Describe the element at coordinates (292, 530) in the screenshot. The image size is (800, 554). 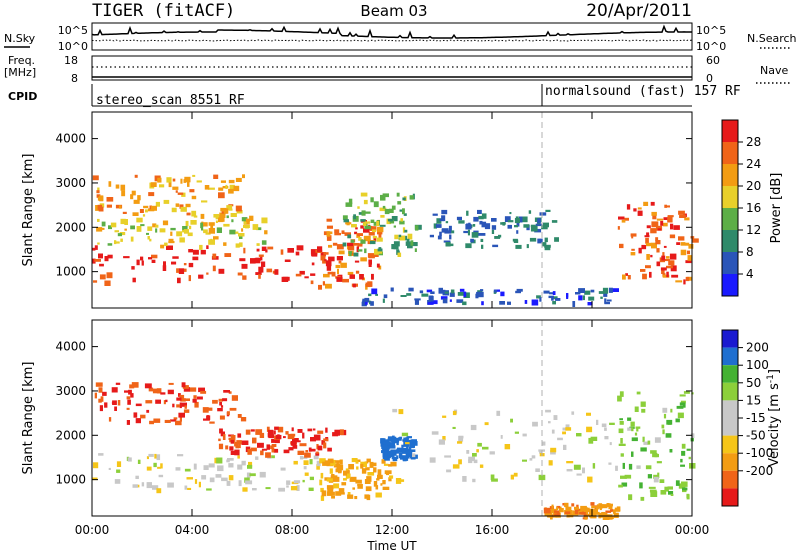
I see `x-tick-label: 08:00` at that location.